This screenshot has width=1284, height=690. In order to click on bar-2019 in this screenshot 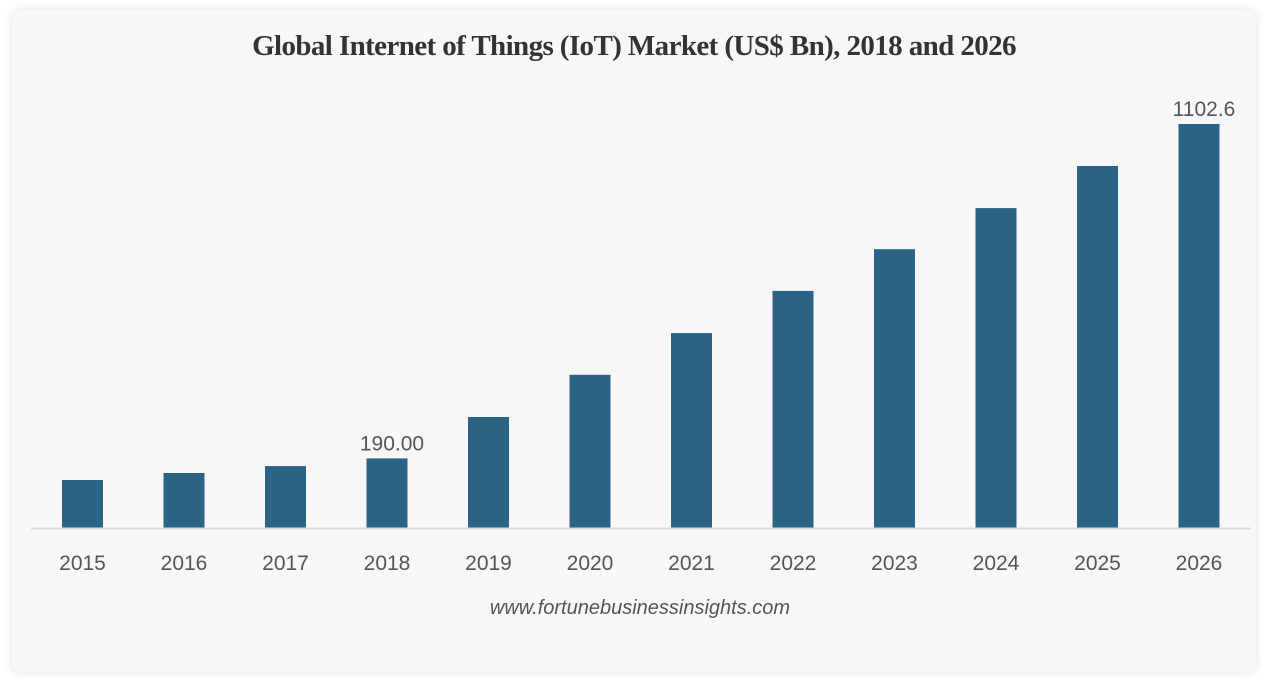, I will do `click(488, 472)`.